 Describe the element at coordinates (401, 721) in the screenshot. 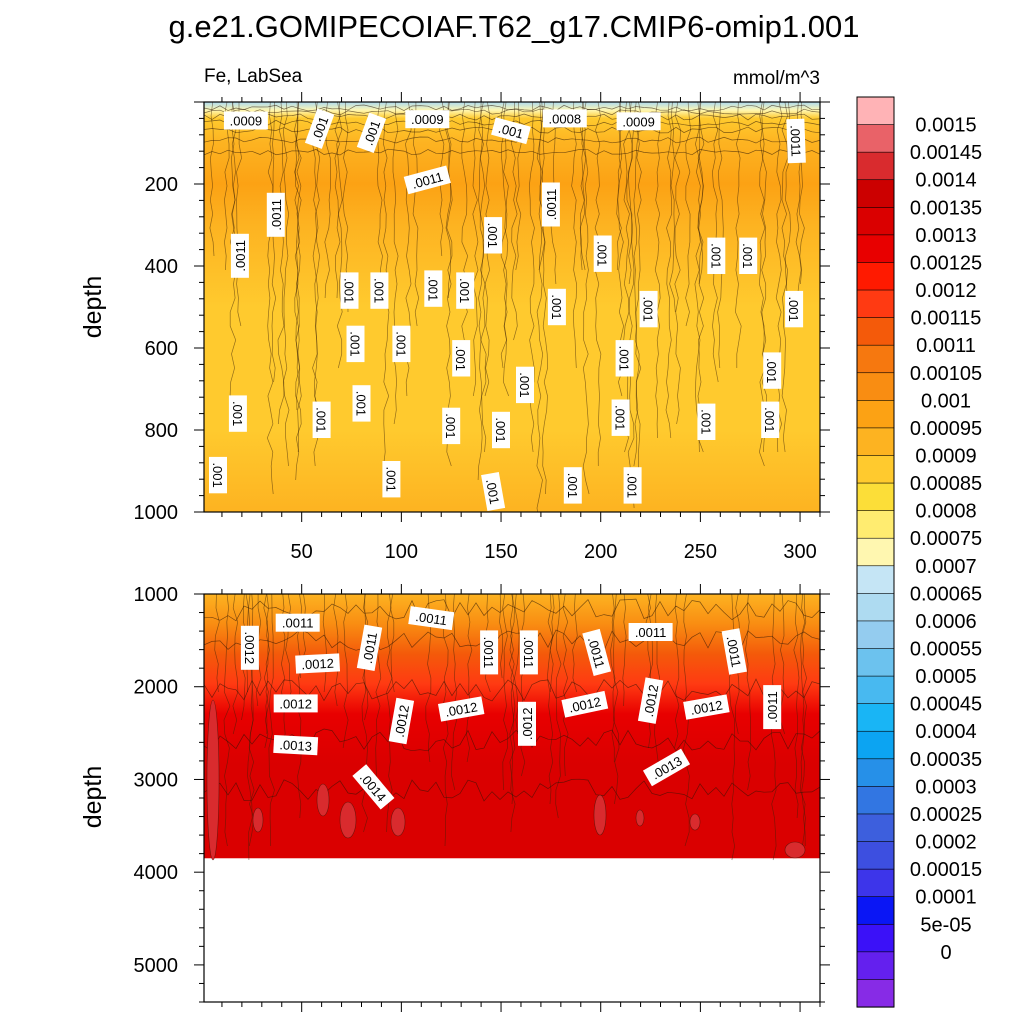

I see `contour-label: .0012` at that location.